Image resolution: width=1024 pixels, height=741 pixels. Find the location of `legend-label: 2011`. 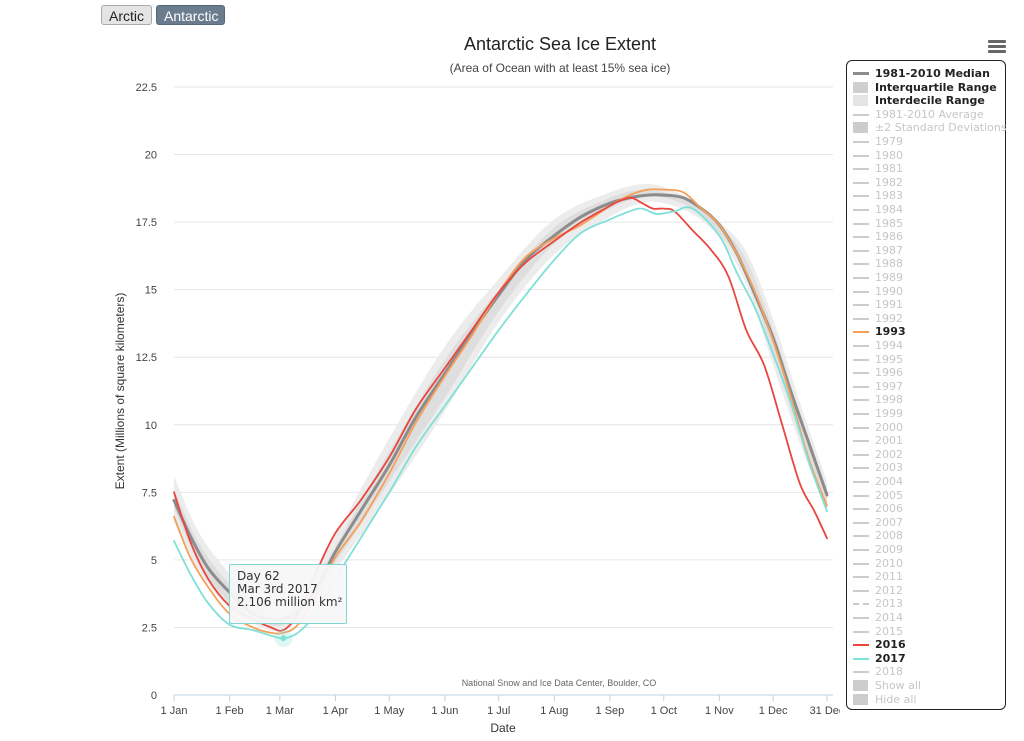

legend-label: 2011 is located at coordinates (889, 577).